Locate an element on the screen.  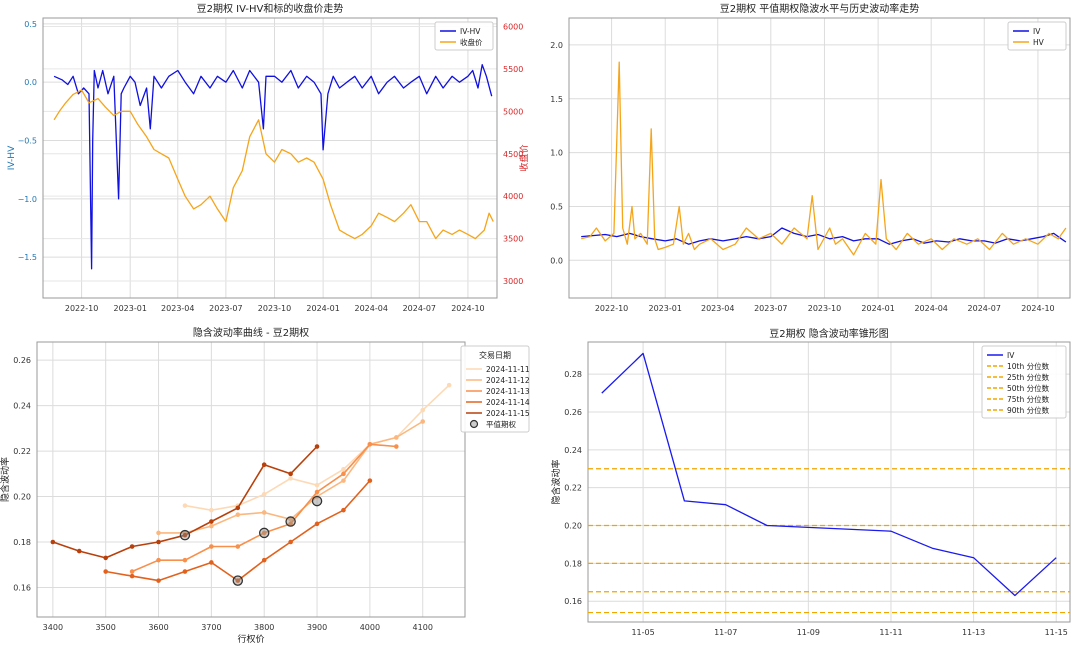
x-tick-label: 4100 is located at coordinates (423, 627).